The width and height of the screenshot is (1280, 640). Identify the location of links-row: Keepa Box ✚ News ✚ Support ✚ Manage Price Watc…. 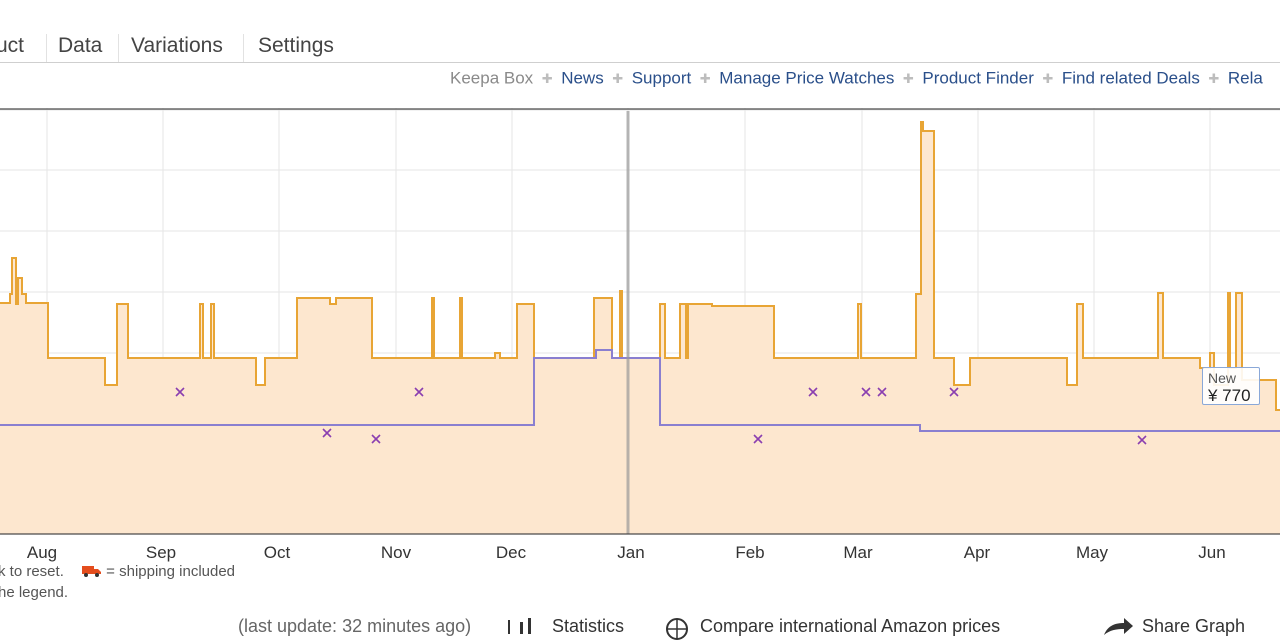
(856, 79).